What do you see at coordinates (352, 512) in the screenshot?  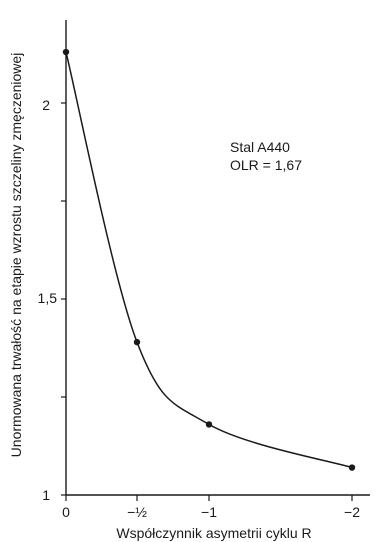 I see `x-tick-label-3: −2` at bounding box center [352, 512].